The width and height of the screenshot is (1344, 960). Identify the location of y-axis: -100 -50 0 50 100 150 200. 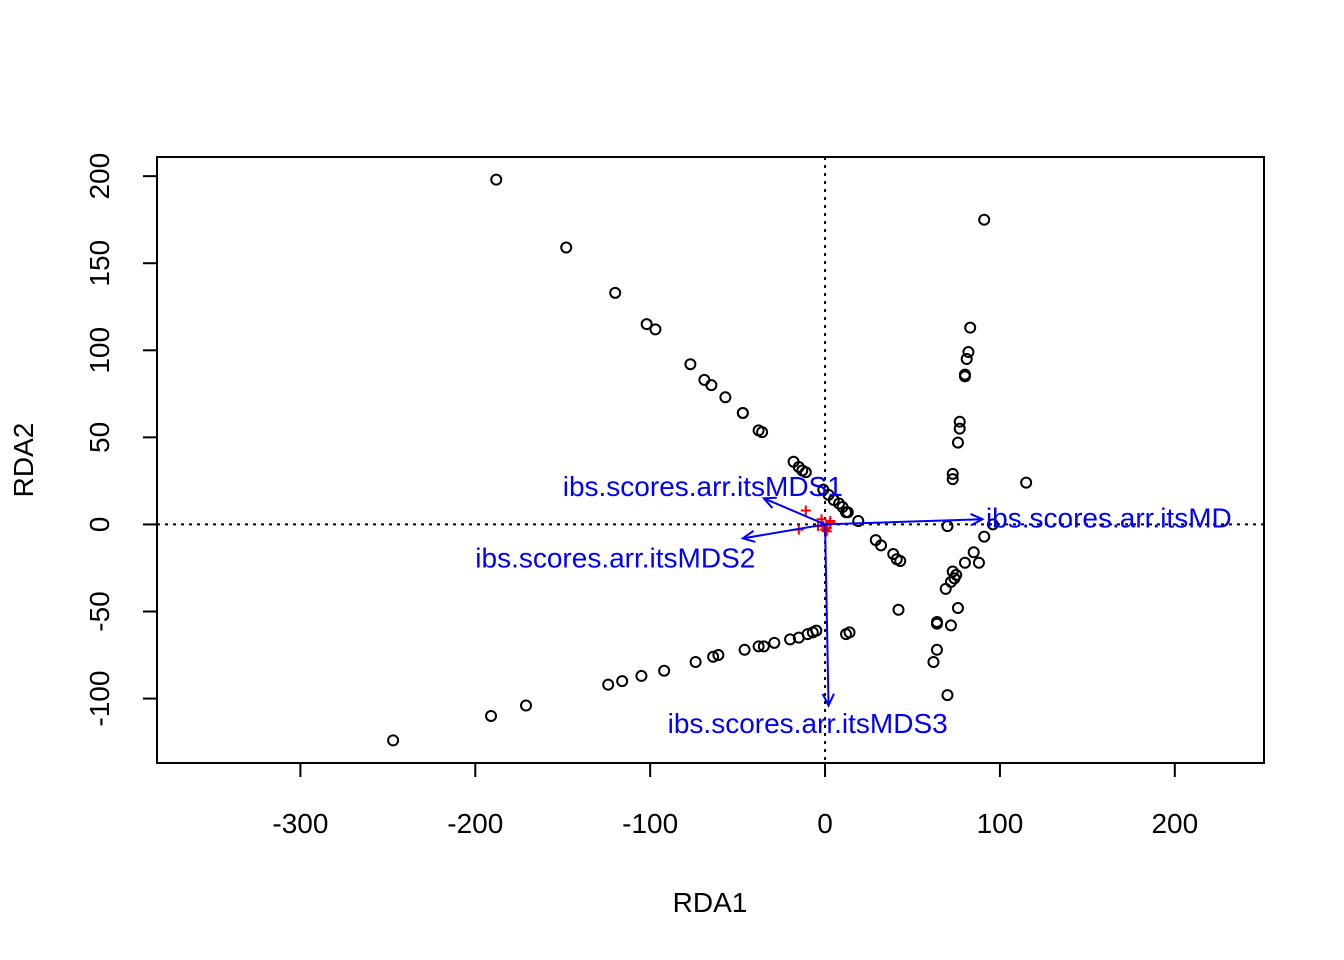
(121, 440).